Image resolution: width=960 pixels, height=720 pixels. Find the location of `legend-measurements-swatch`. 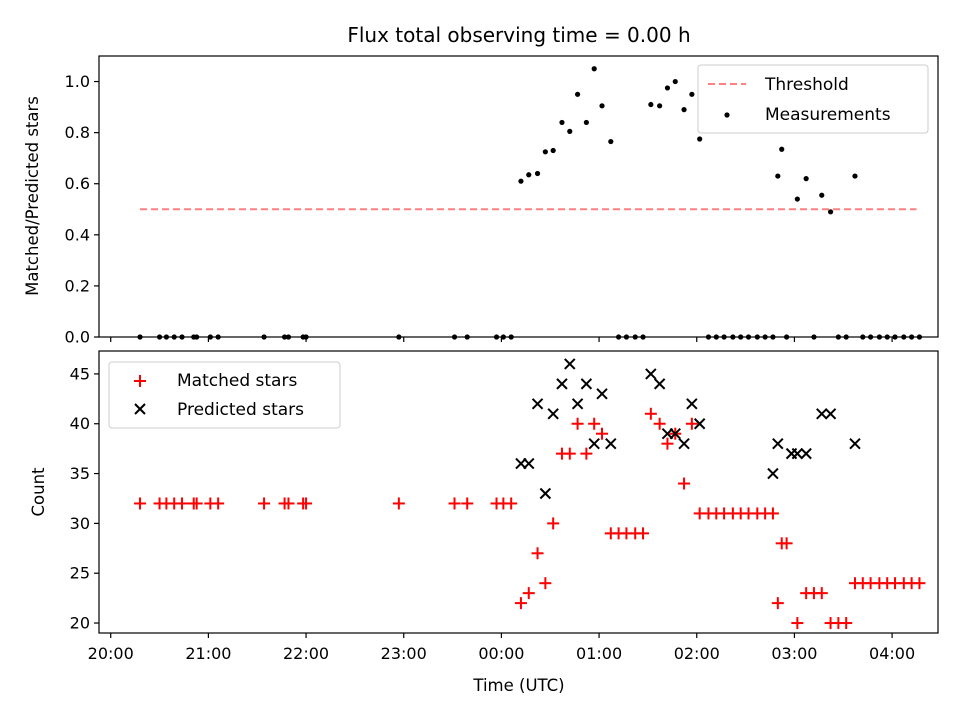

legend-measurements-swatch is located at coordinates (727, 115).